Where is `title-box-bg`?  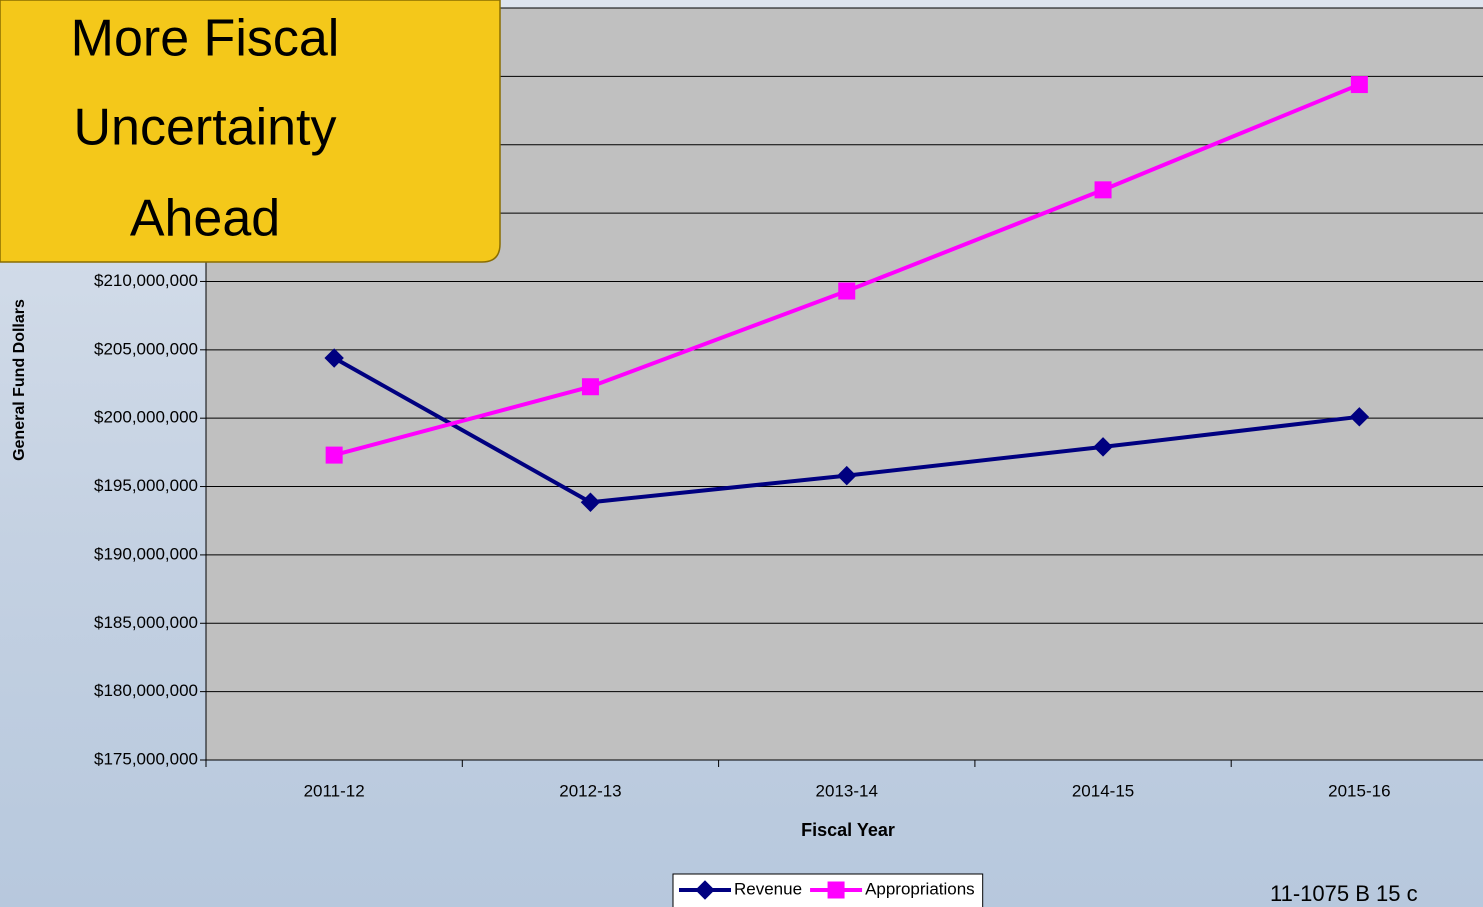
title-box-bg is located at coordinates (250, 131).